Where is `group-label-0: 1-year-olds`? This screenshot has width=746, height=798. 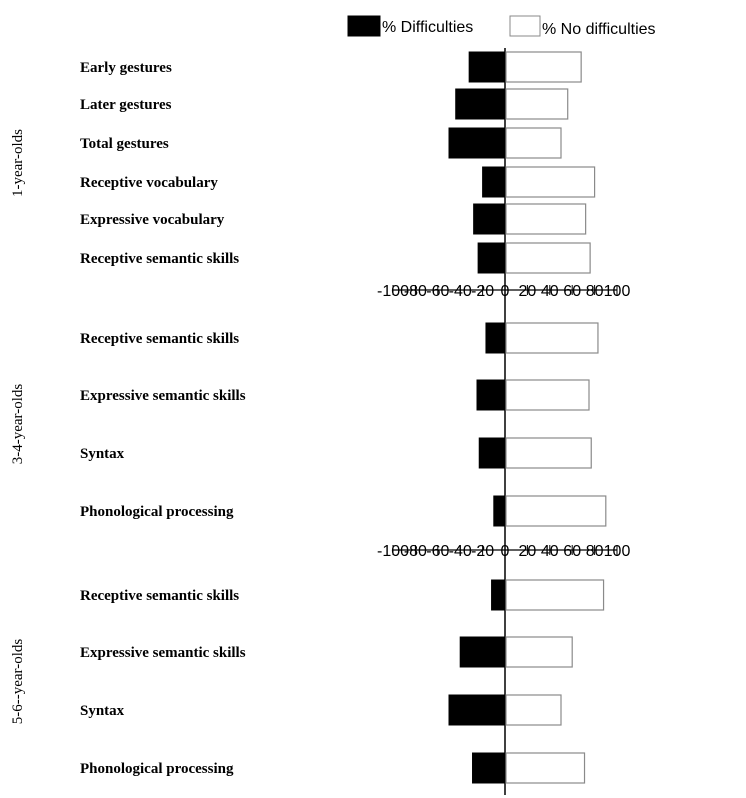 group-label-0: 1-year-olds is located at coordinates (18, 163).